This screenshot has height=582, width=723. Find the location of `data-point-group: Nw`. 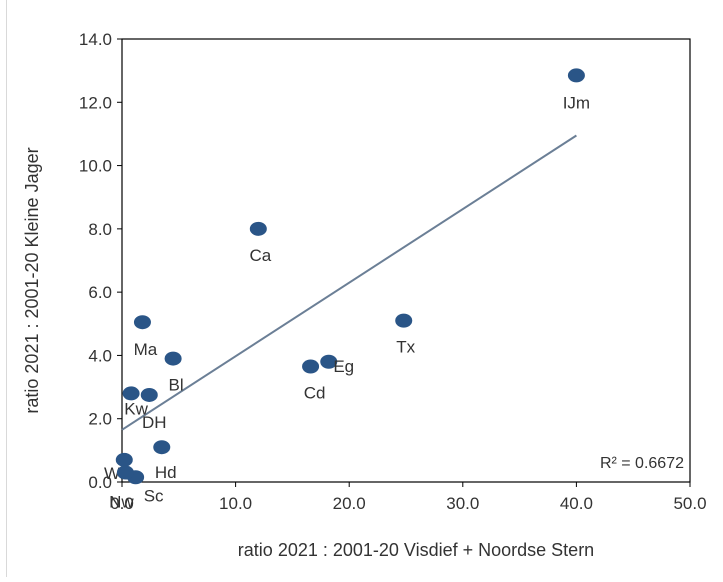

data-point-group: Nw is located at coordinates (121, 488).